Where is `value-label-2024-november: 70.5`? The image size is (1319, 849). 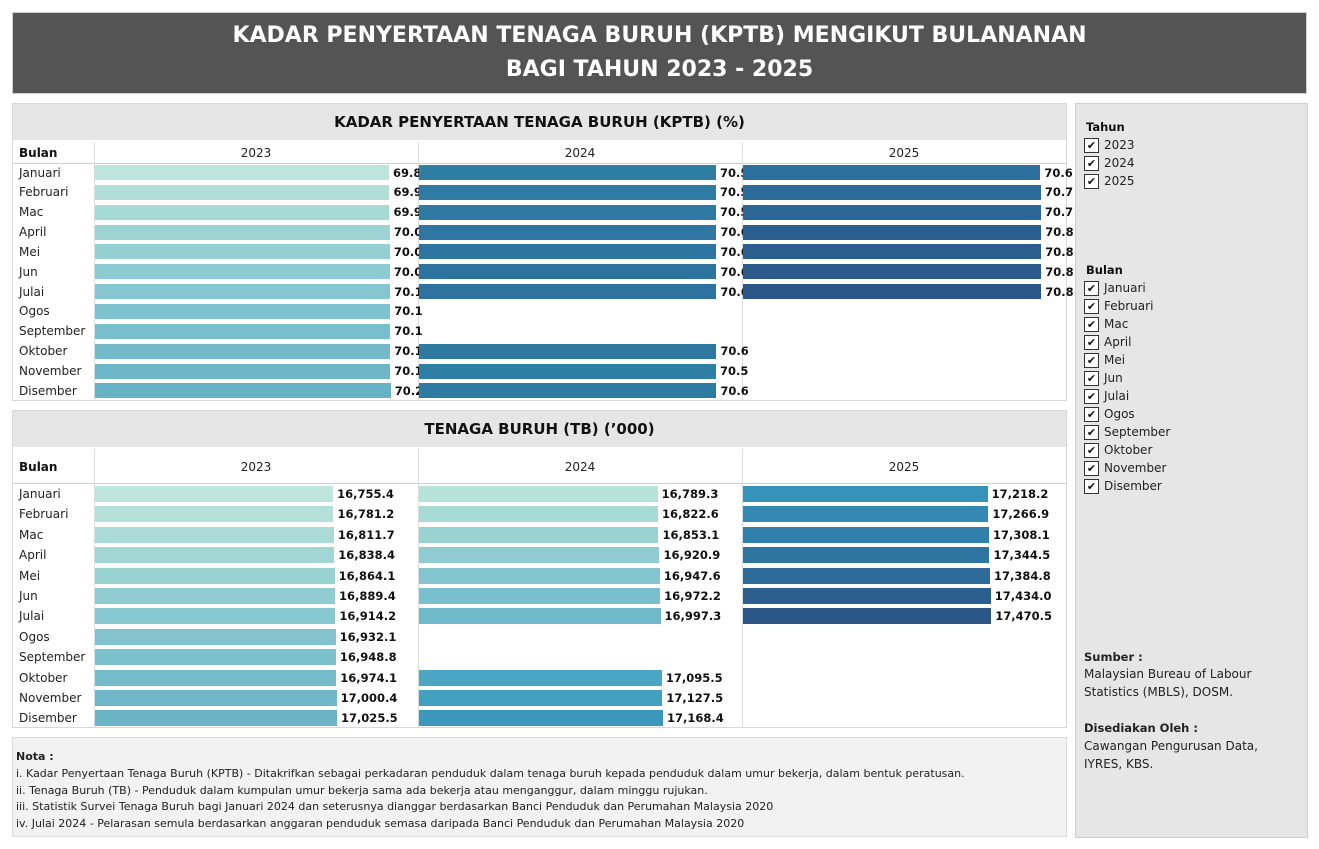
value-label-2024-november: 70.5 is located at coordinates (734, 371).